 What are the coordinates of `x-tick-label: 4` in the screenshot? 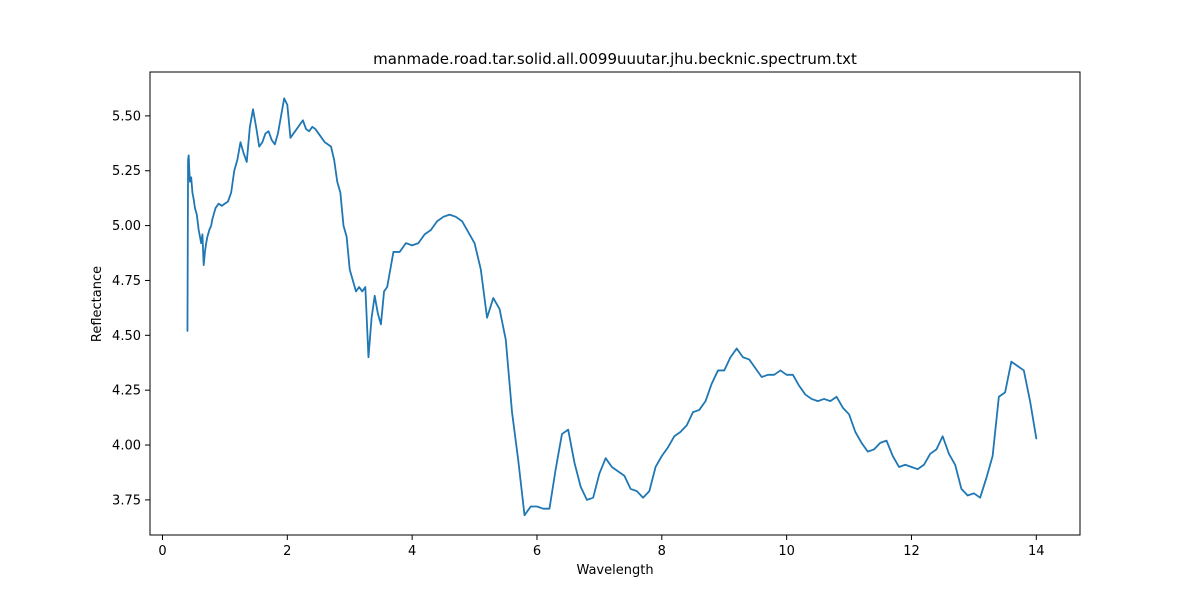 It's located at (412, 551).